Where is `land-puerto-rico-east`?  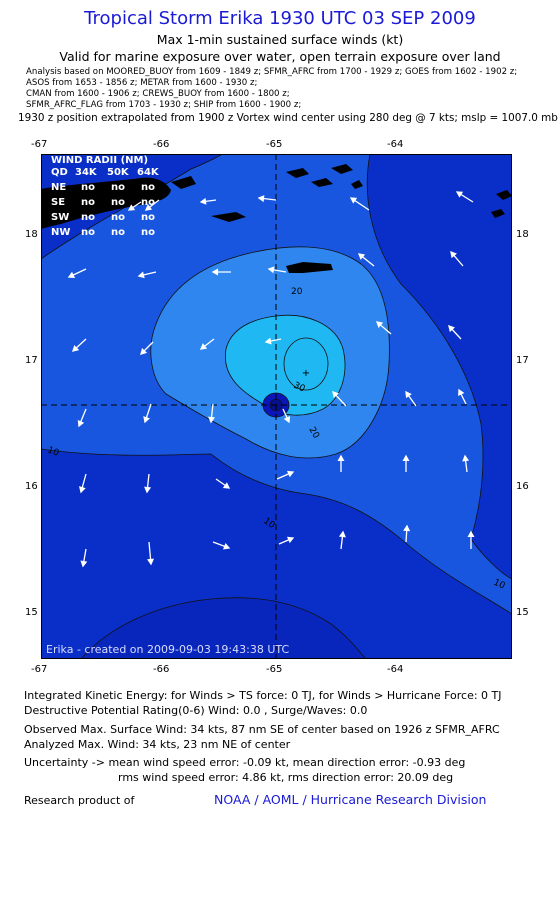 land-puerto-rico-east is located at coordinates (183, 182).